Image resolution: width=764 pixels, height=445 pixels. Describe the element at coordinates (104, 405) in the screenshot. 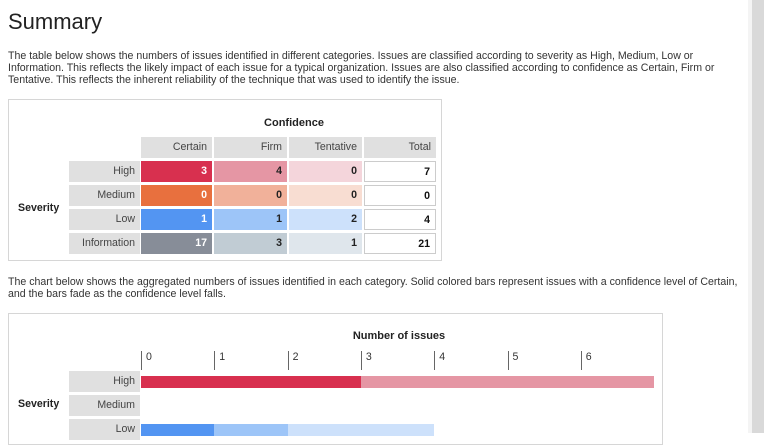

I see `chart-row-medium: Medium` at that location.